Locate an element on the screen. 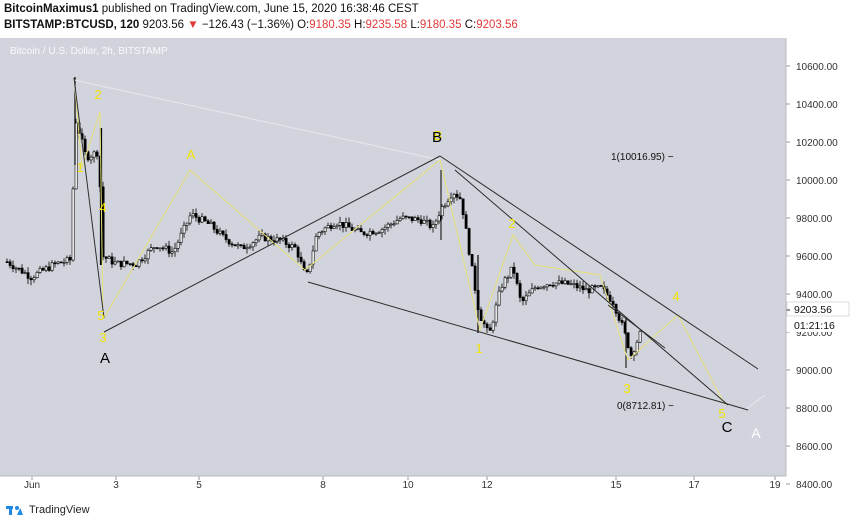 This screenshot has height=524, width=850. last-price-box is located at coordinates (818, 309).